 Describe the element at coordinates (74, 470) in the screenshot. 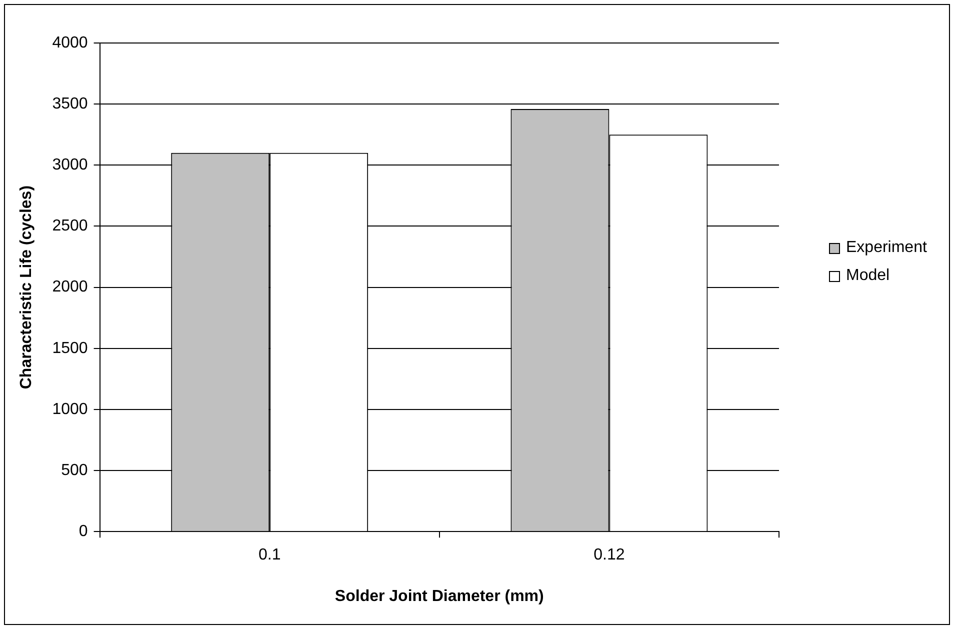

I see `y-tick-label: 500` at that location.